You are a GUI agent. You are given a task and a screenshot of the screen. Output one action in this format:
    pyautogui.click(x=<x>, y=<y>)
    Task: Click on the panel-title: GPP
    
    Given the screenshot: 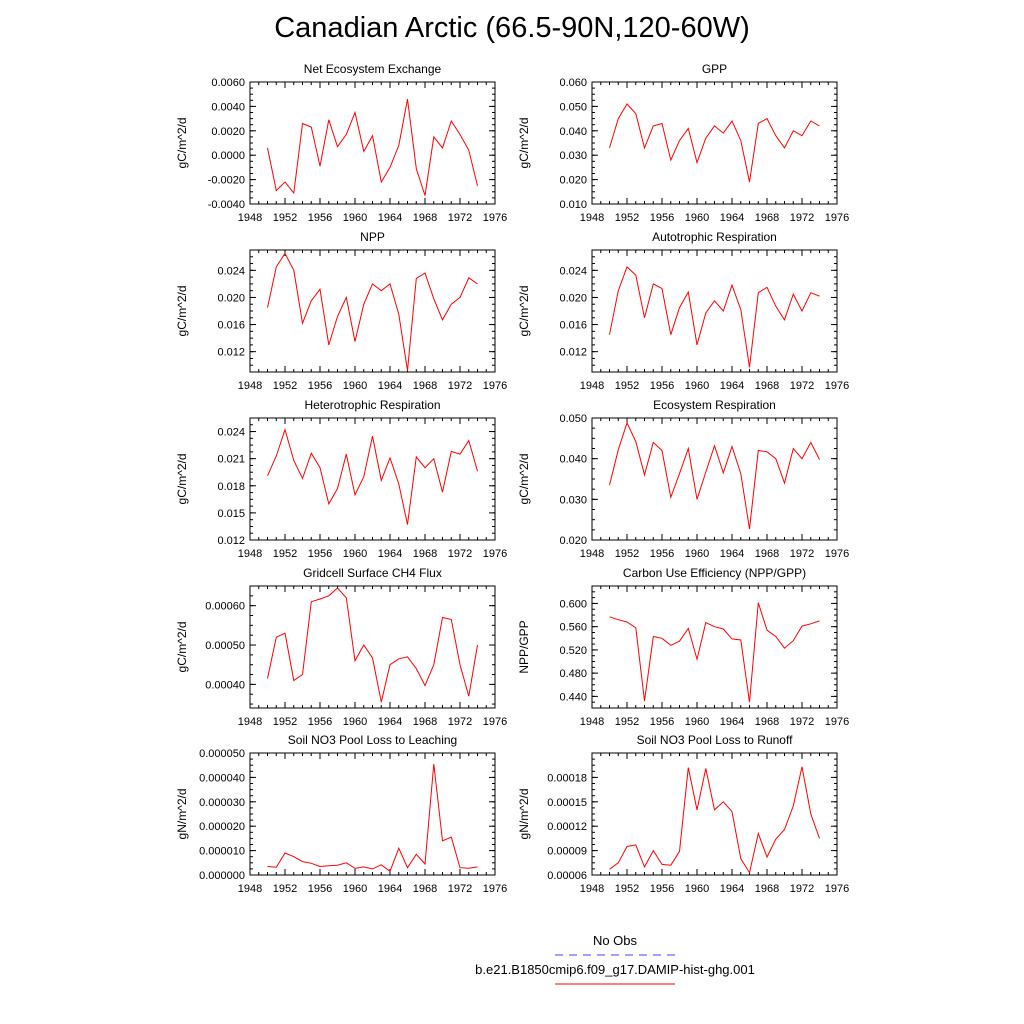 What is the action you would take?
    pyautogui.click(x=714, y=69)
    